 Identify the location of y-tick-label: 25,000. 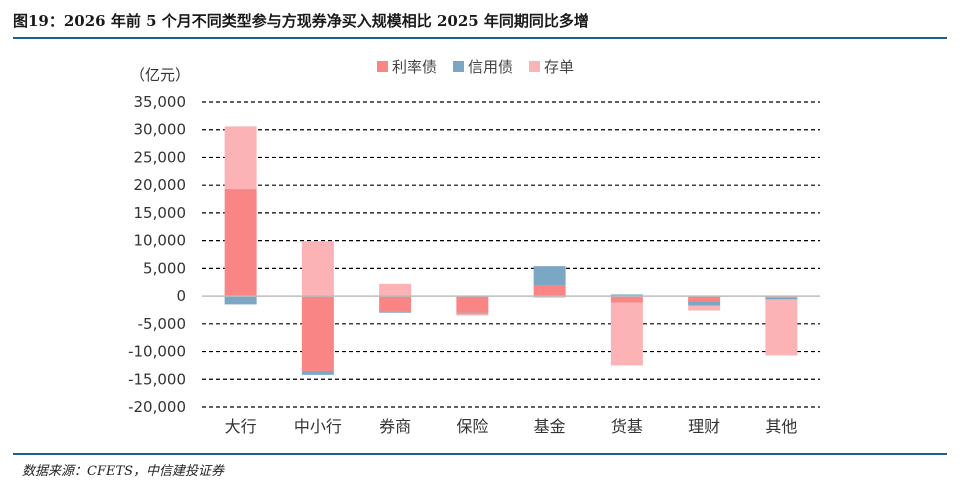
(160, 157).